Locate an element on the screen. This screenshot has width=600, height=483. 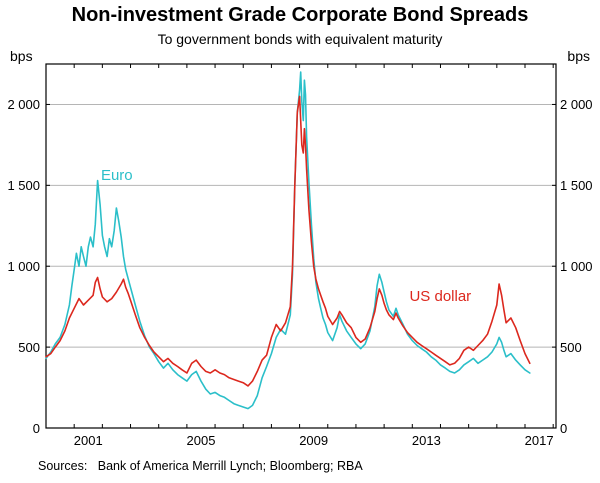
y-tick-label-right-0: 0 is located at coordinates (564, 428).